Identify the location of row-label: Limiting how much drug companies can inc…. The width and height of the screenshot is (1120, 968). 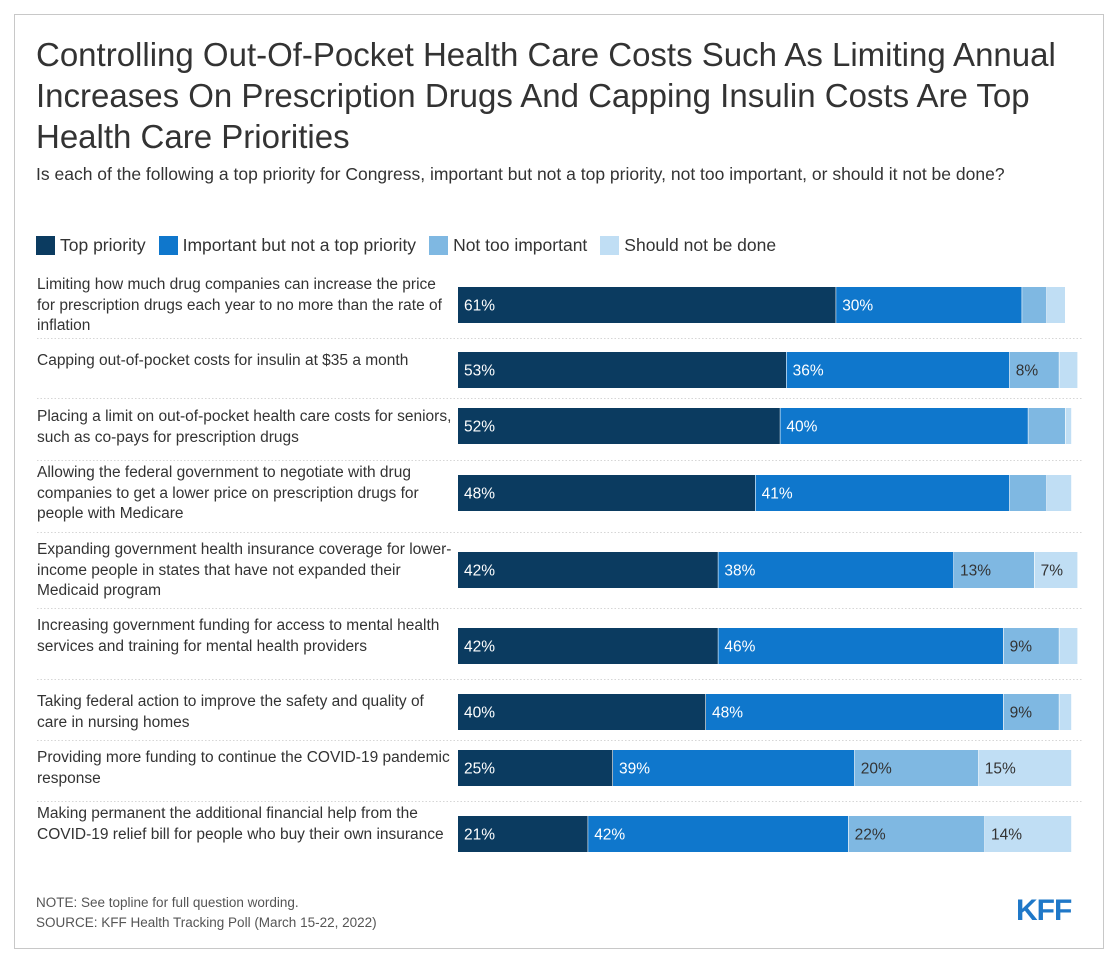
(239, 305).